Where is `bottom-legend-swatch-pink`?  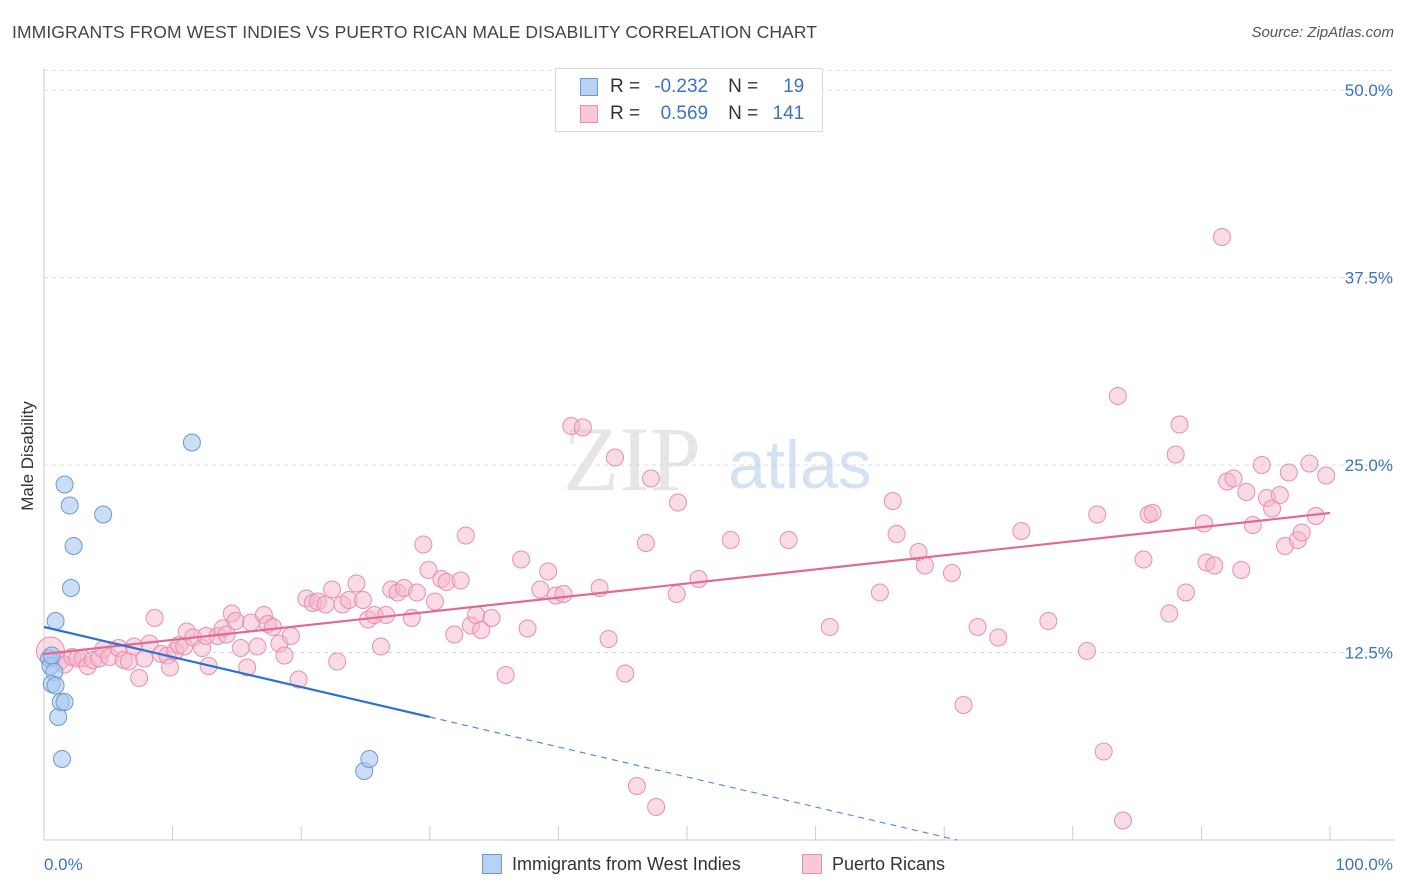 bottom-legend-swatch-pink is located at coordinates (812, 864).